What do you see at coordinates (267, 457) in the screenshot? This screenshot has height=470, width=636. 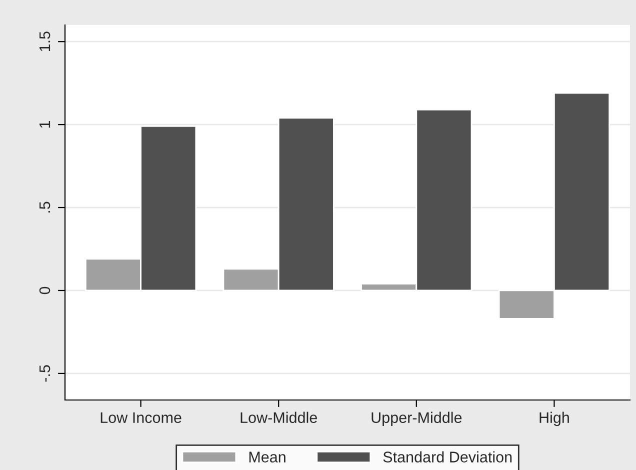 I see `legend-label: Mean` at bounding box center [267, 457].